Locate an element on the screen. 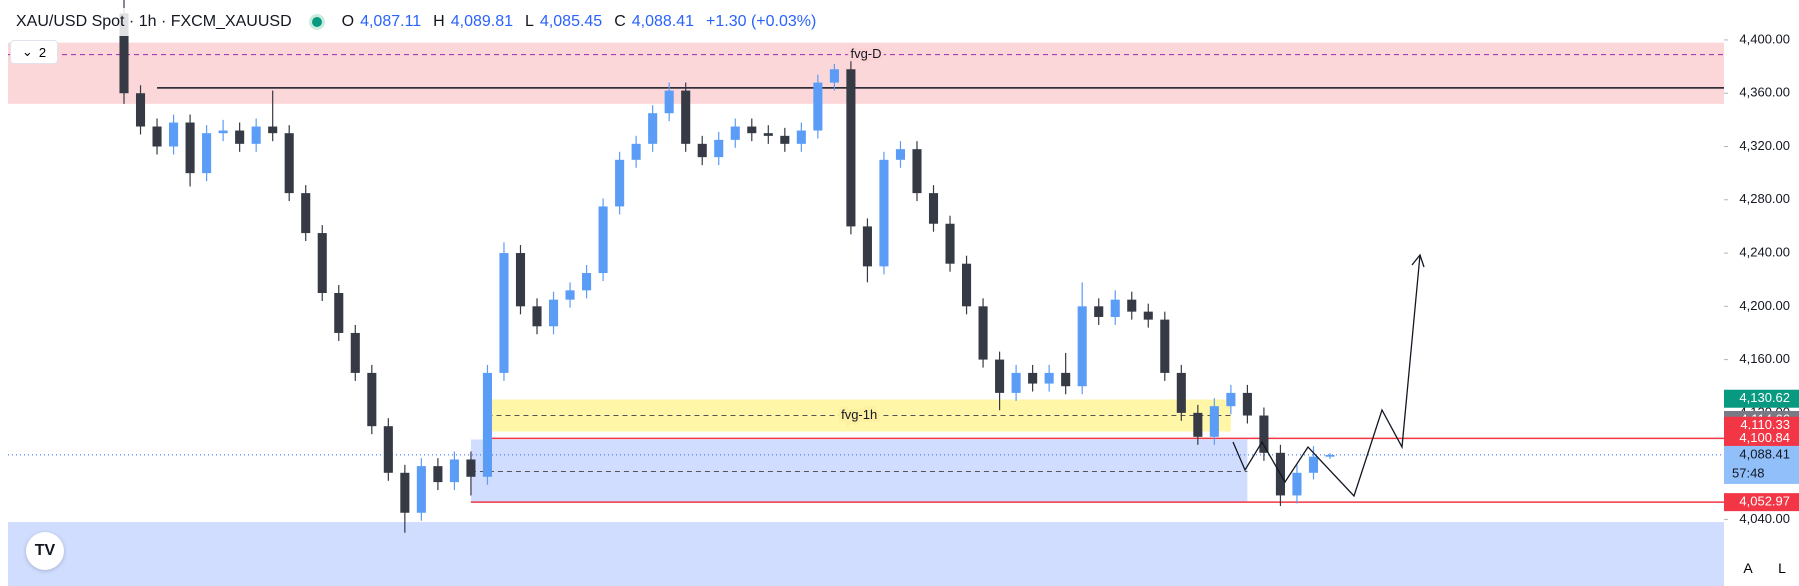  indicator-toggle: ⌄ 2 is located at coordinates (34, 52).